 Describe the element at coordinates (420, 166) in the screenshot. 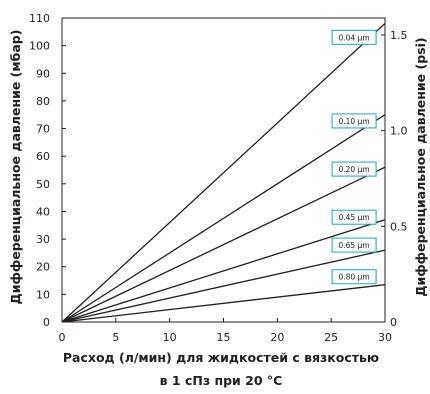

I see `y-axis-right-title: Дифференциальное давление (psi)` at that location.